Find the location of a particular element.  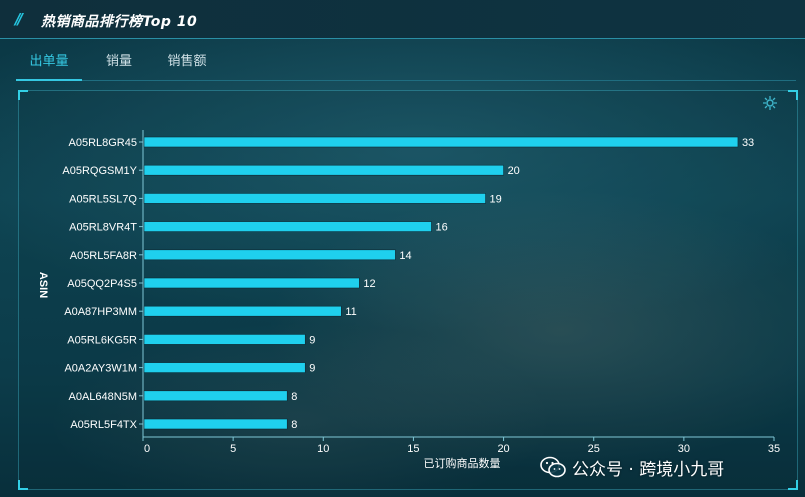

bar-value-label: 16 is located at coordinates (441, 228).